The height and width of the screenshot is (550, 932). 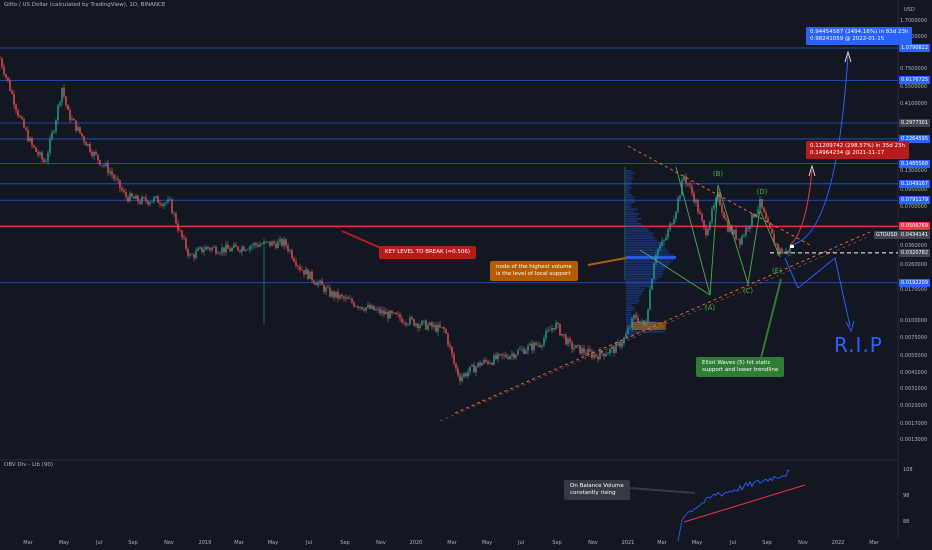 I want to click on x-tick-label: Mar, so click(x=662, y=543).